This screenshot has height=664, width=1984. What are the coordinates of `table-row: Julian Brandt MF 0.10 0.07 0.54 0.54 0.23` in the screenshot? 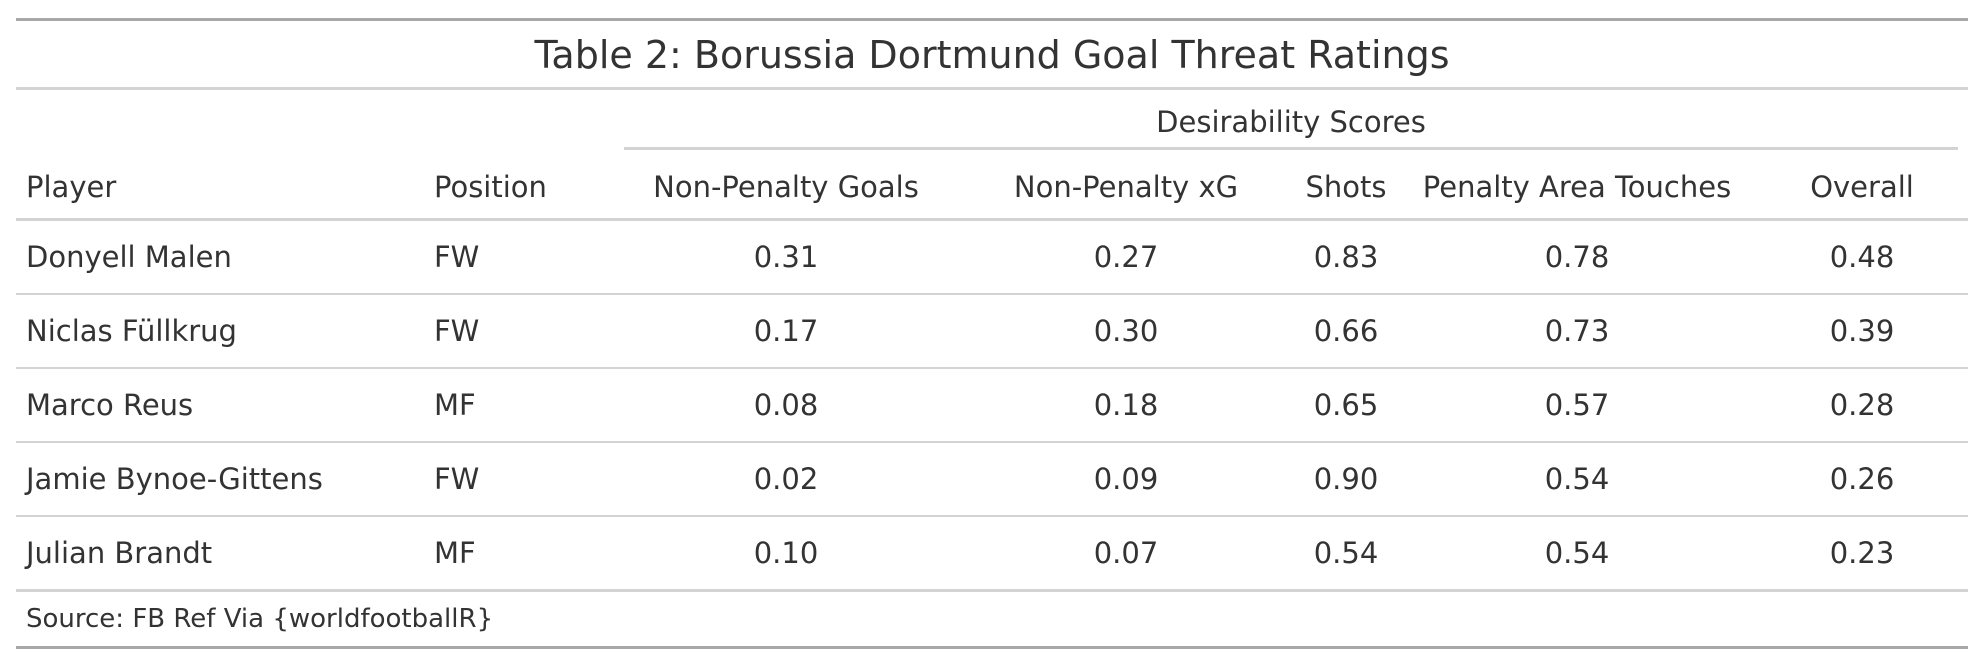 It's located at (992, 554).